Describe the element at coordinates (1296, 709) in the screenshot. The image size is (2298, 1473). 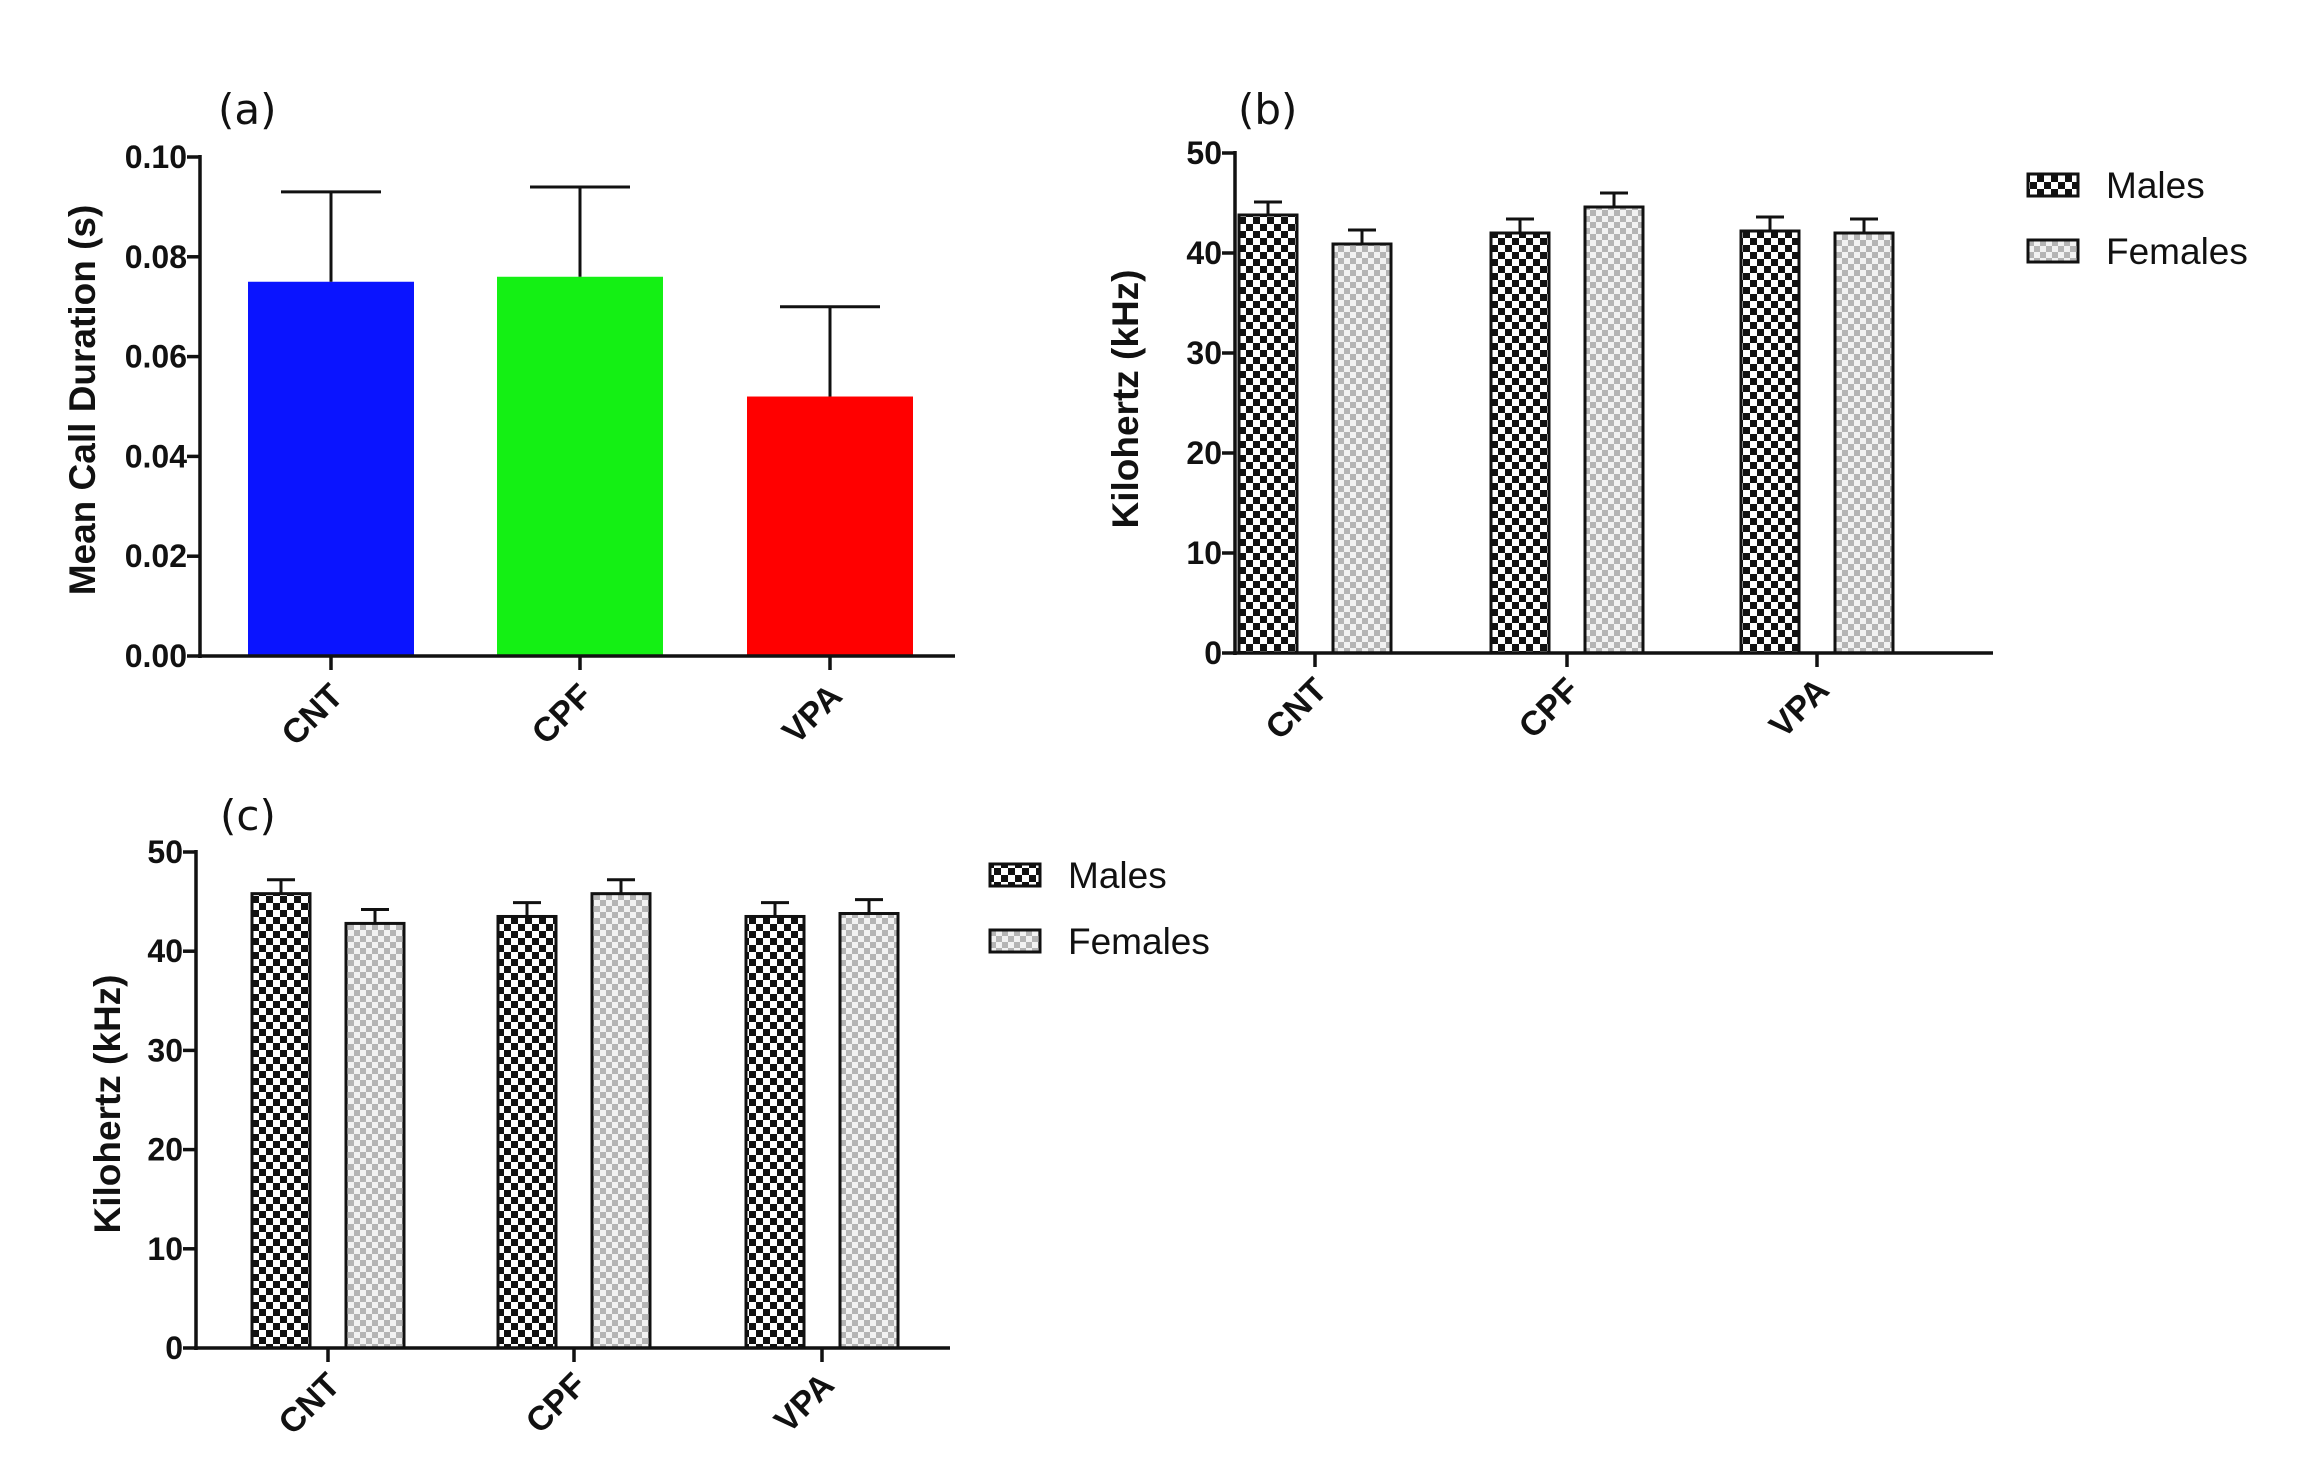
I see `panel-b-x-tick-label-cnt: CNT` at that location.